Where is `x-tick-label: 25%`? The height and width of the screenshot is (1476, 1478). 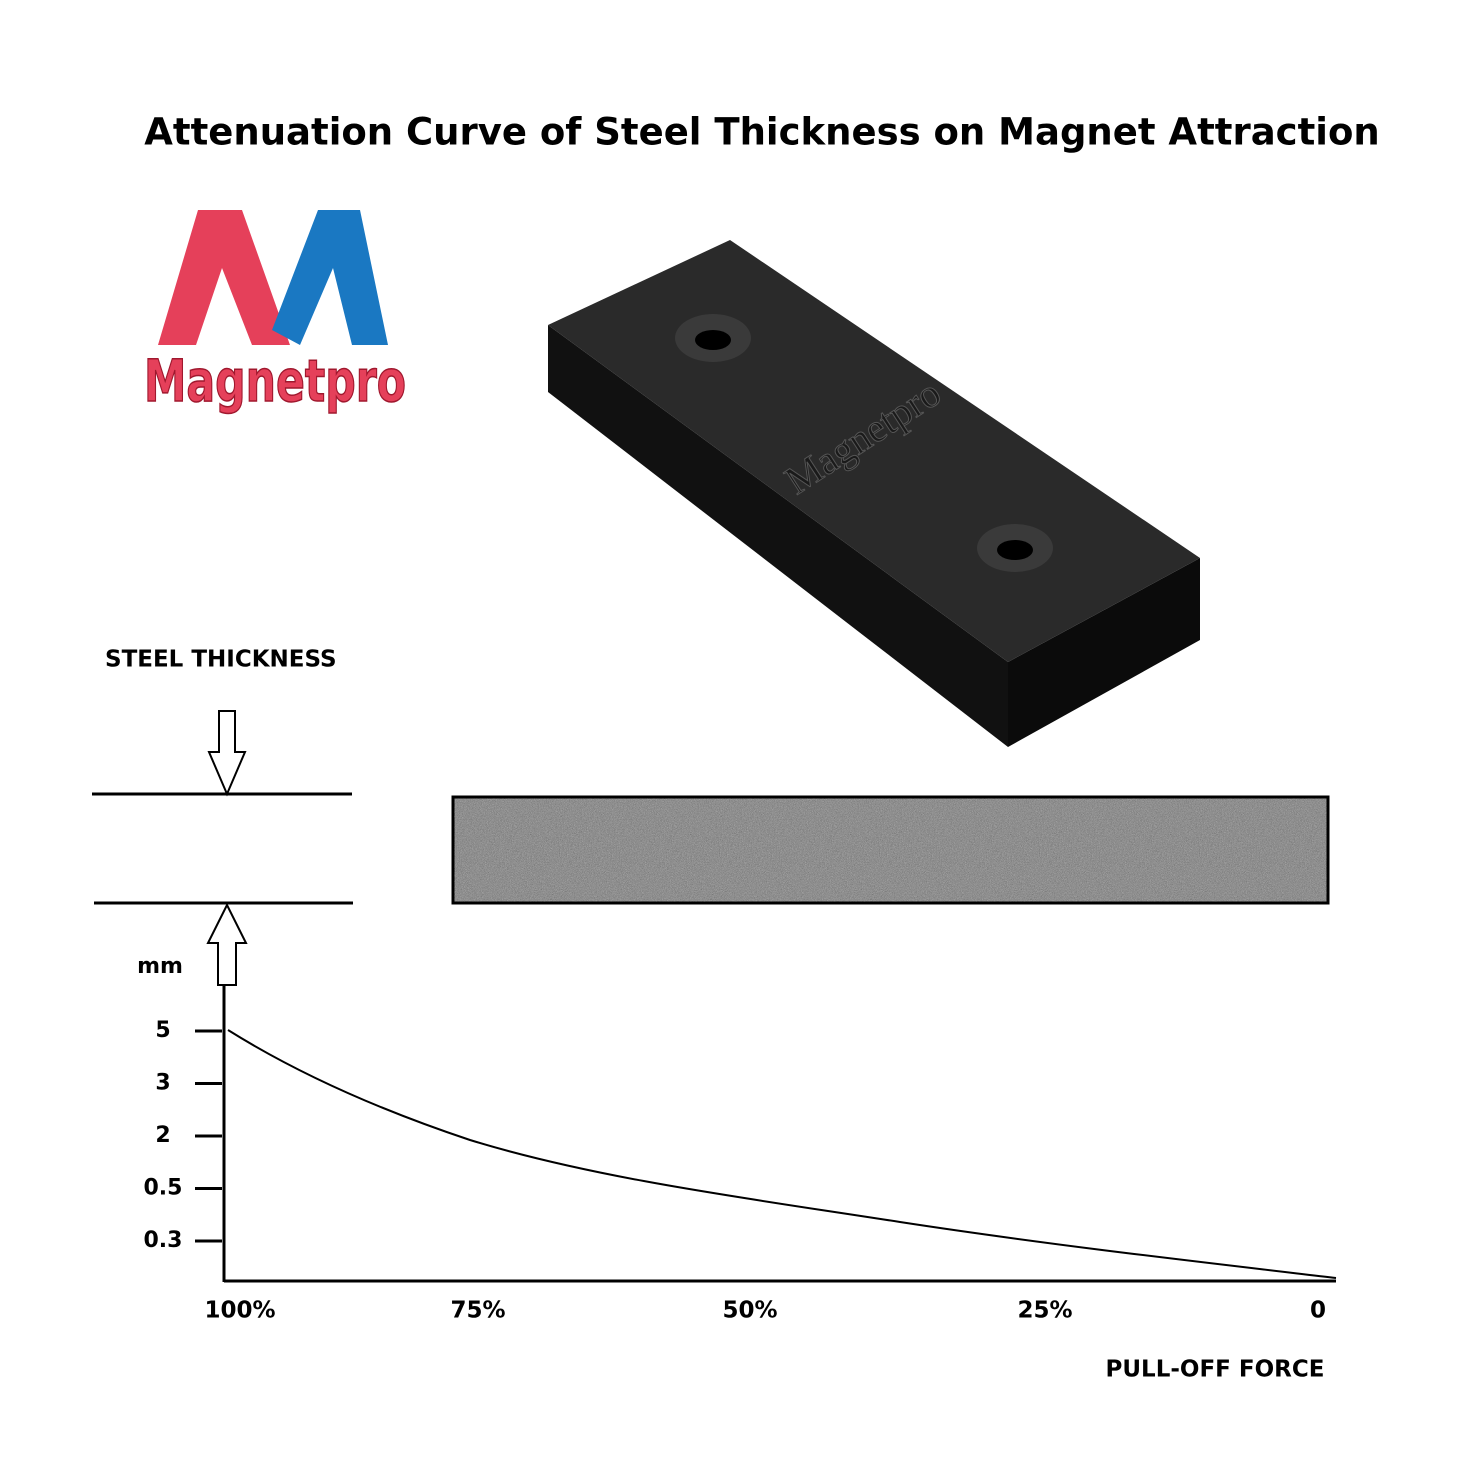 x-tick-label: 25% is located at coordinates (1044, 1311).